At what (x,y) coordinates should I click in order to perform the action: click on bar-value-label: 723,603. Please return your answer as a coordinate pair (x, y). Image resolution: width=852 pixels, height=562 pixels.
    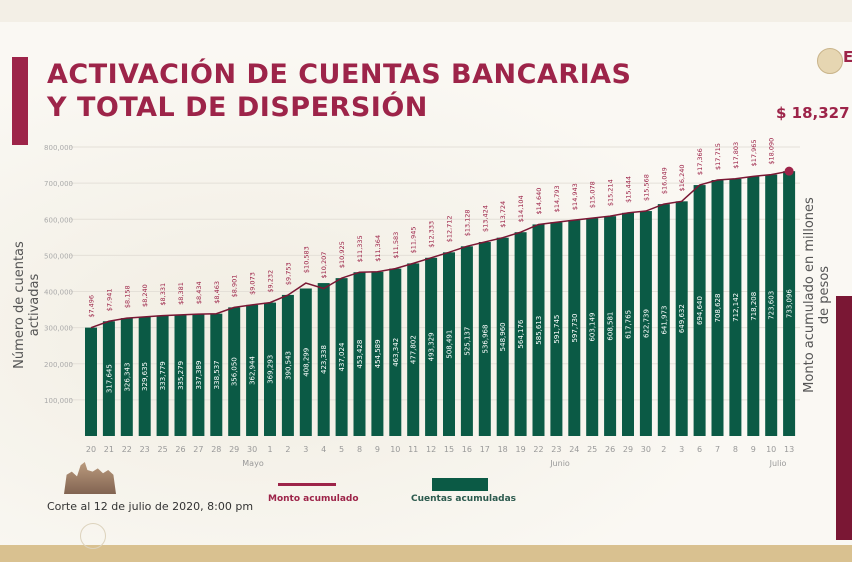
    Looking at the image, I should click on (772, 305).